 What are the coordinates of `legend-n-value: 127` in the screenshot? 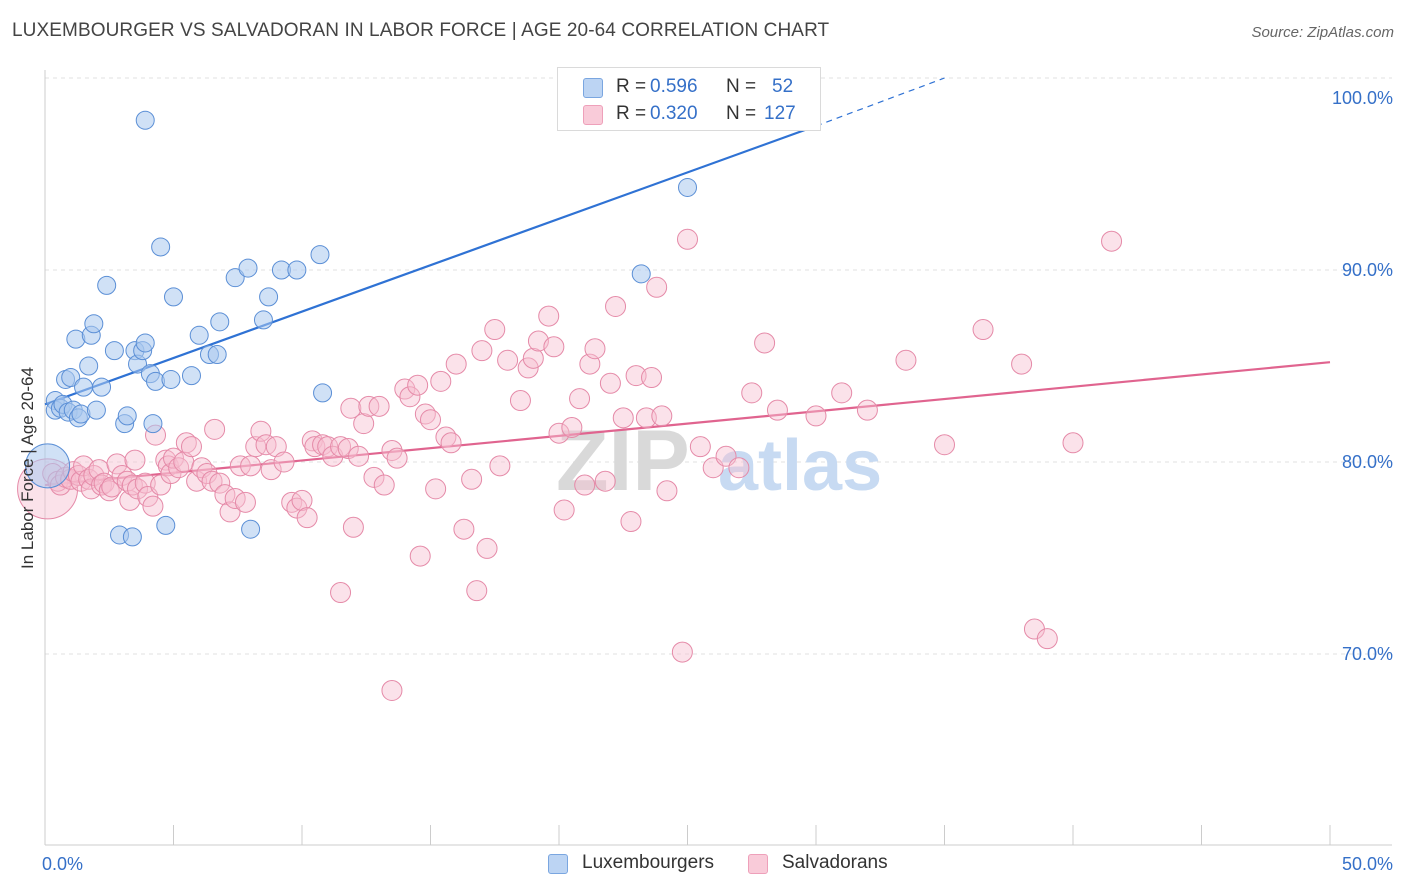 It's located at (780, 113).